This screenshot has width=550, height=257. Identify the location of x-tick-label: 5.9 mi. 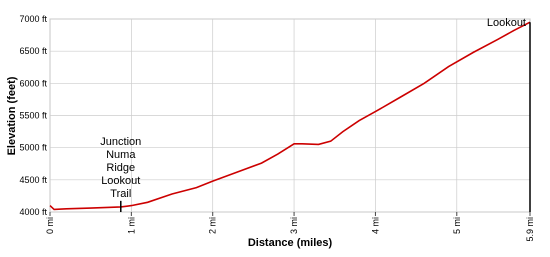
(530, 229).